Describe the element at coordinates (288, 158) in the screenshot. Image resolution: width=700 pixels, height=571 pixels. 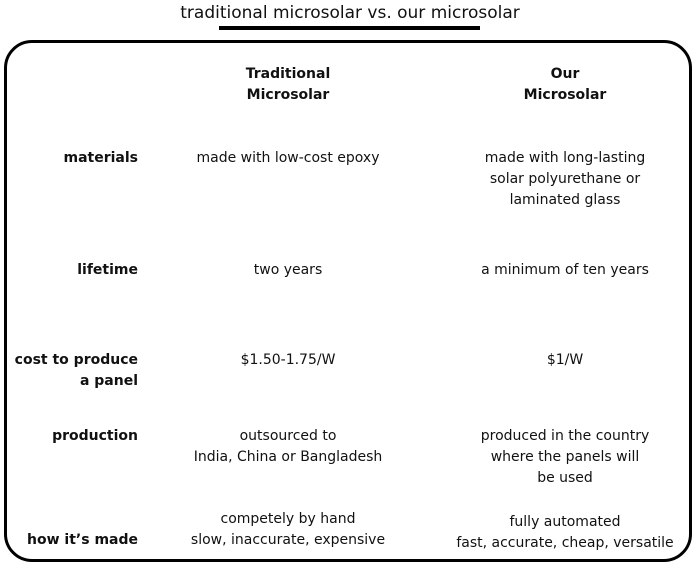
I see `traditional-materials: made with low-cost epoxy` at that location.